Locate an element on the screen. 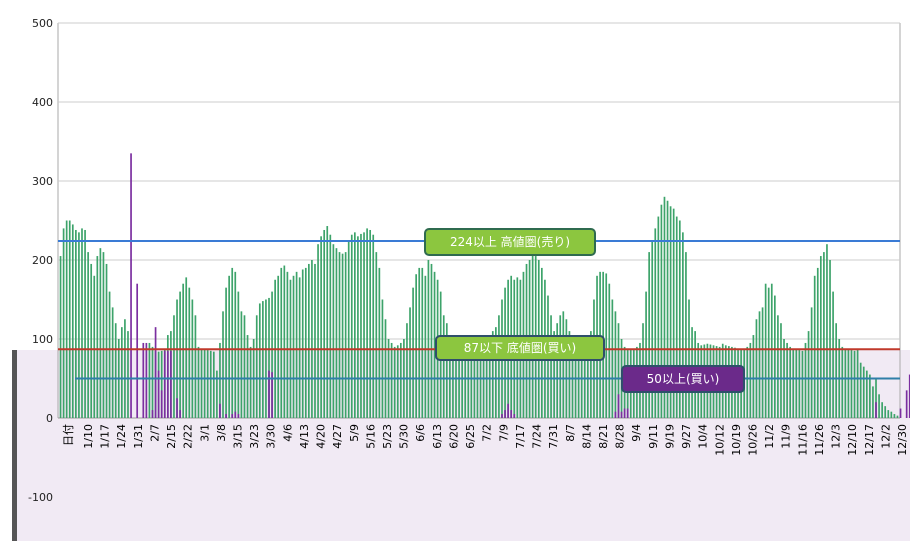  x-tick-label: 9/11 is located at coordinates (653, 436).